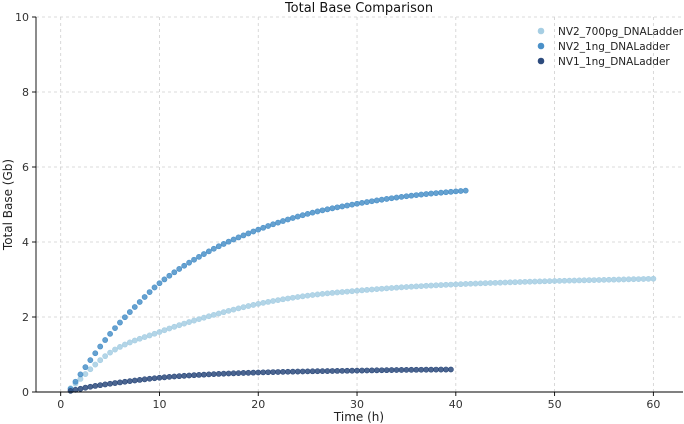 The height and width of the screenshot is (424, 684). What do you see at coordinates (8, 205) in the screenshot?
I see `y-axis-label: Total Base (Gb)` at bounding box center [8, 205].